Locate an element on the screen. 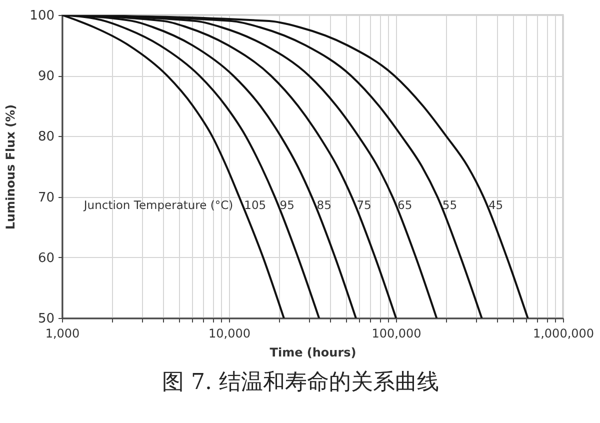 This screenshot has height=423, width=600. y-tick-label: 50 is located at coordinates (46, 319).